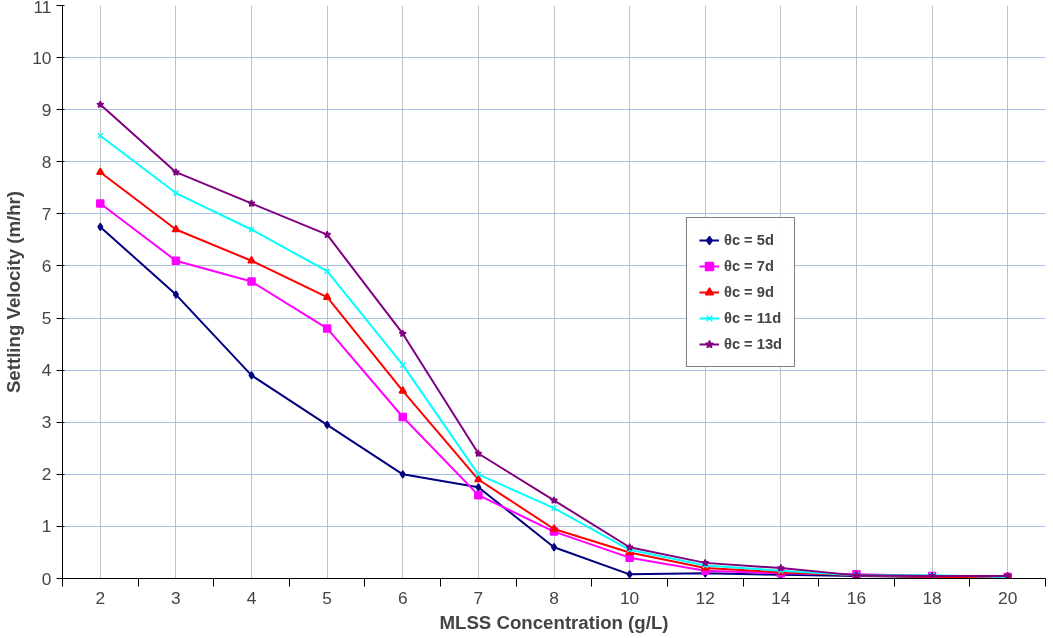  What do you see at coordinates (251, 597) in the screenshot?
I see `x-tick-label: 4` at bounding box center [251, 597].